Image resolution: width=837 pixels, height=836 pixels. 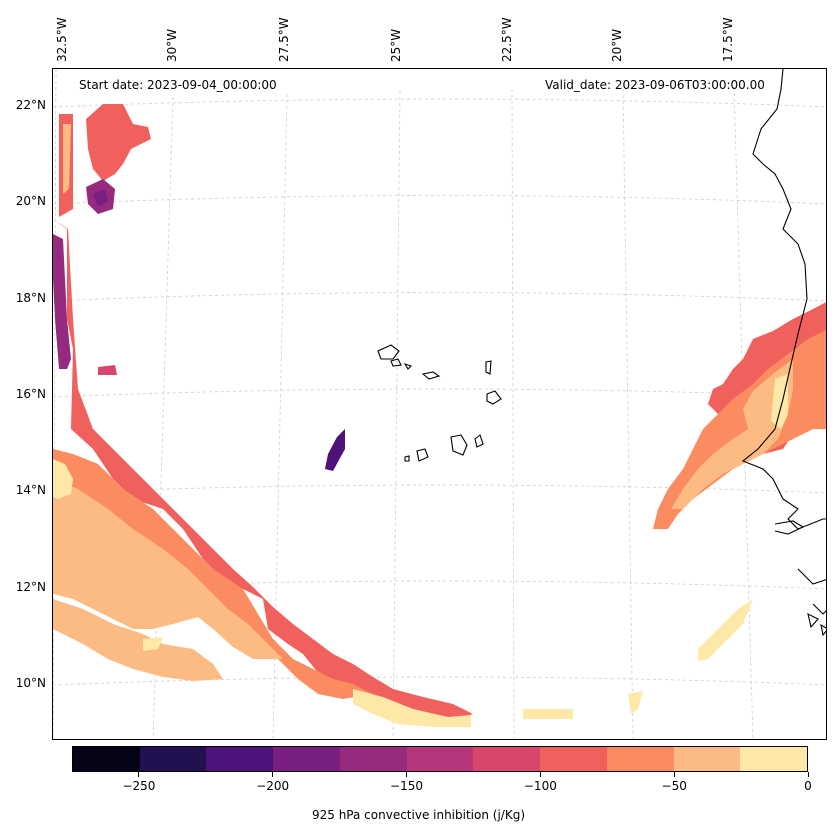 What do you see at coordinates (139, 786) in the screenshot?
I see `colorbar-tick-label: −250` at bounding box center [139, 786].